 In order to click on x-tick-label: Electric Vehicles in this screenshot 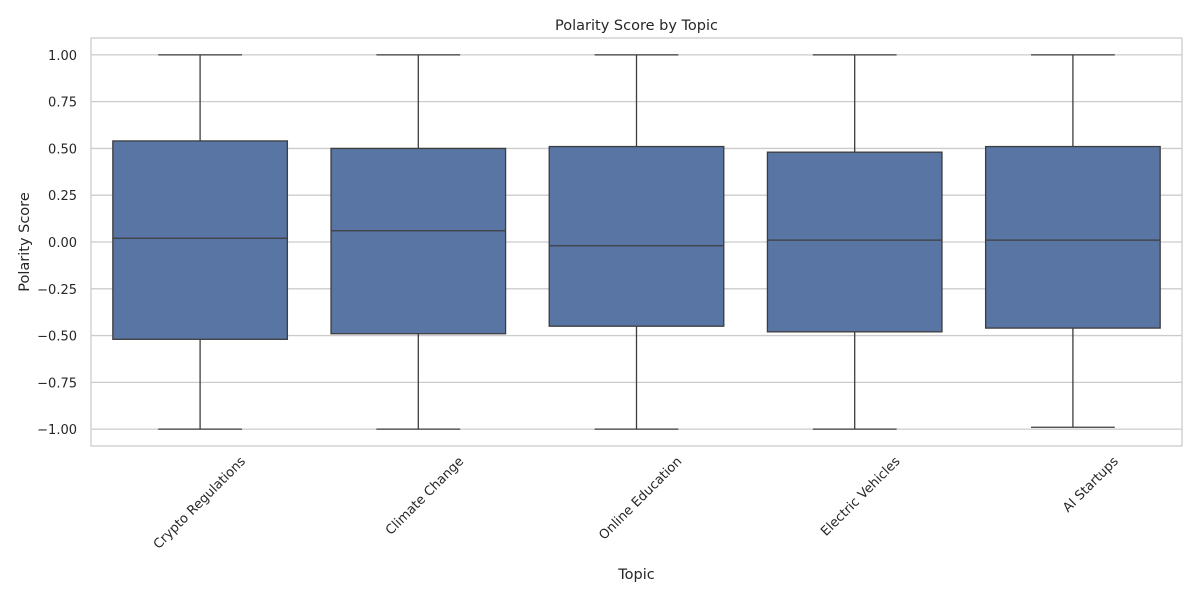, I will do `click(860, 496)`.